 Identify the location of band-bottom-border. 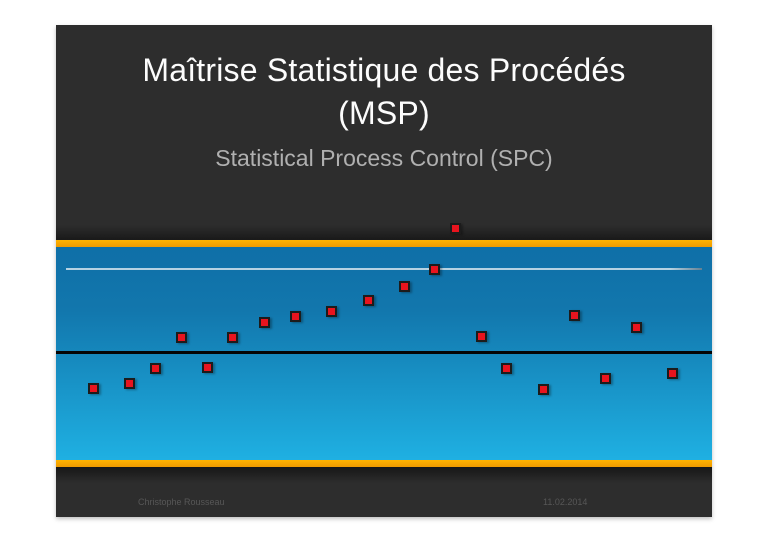
(384, 463).